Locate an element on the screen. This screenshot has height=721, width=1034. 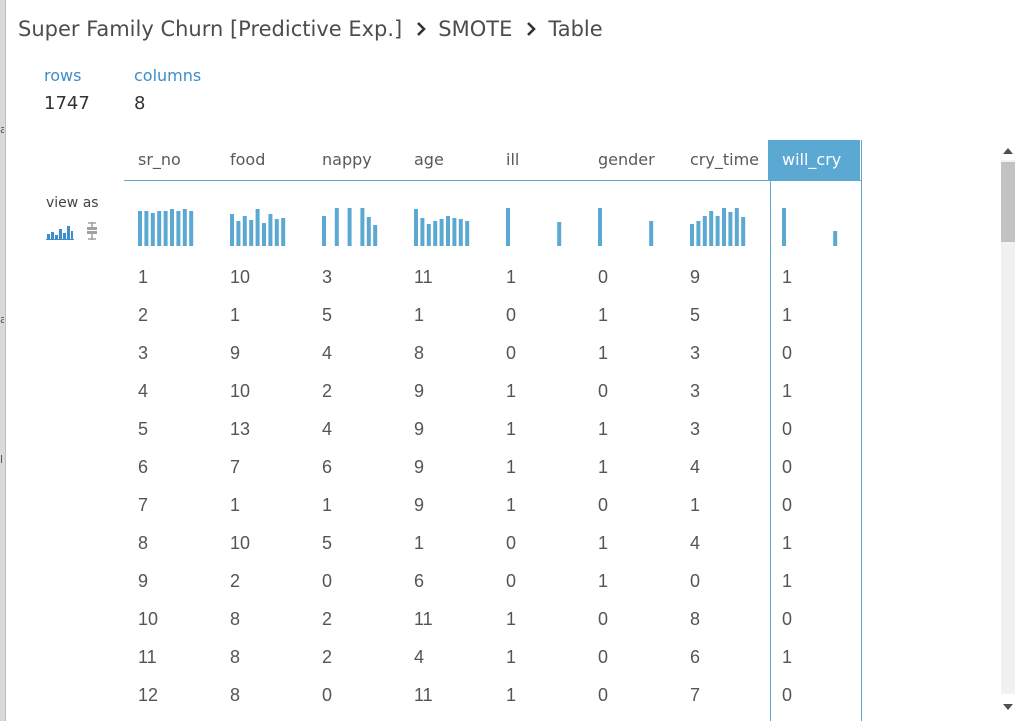
scroll-up-arrow-icon is located at coordinates (1008, 151).